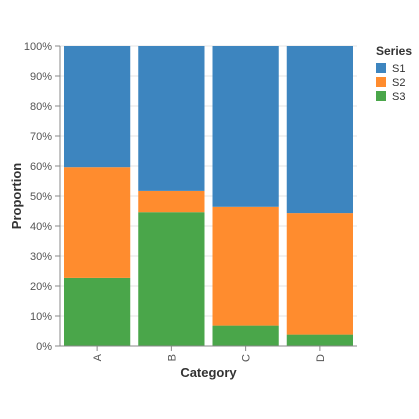  What do you see at coordinates (97, 107) in the screenshot?
I see `bar-A-S1` at bounding box center [97, 107].